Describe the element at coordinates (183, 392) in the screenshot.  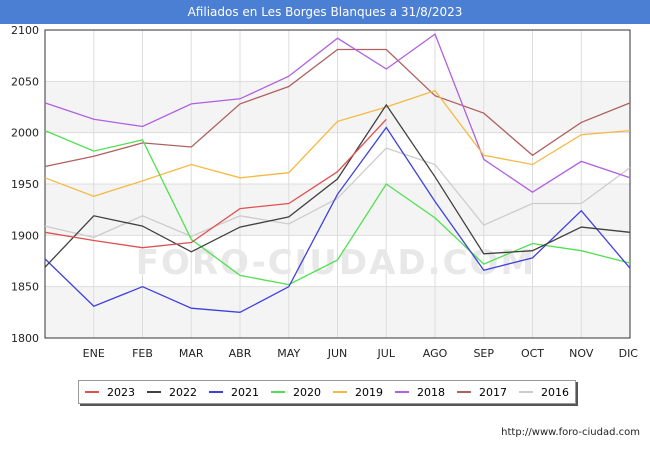
I see `legend-label: 2022` at that location.